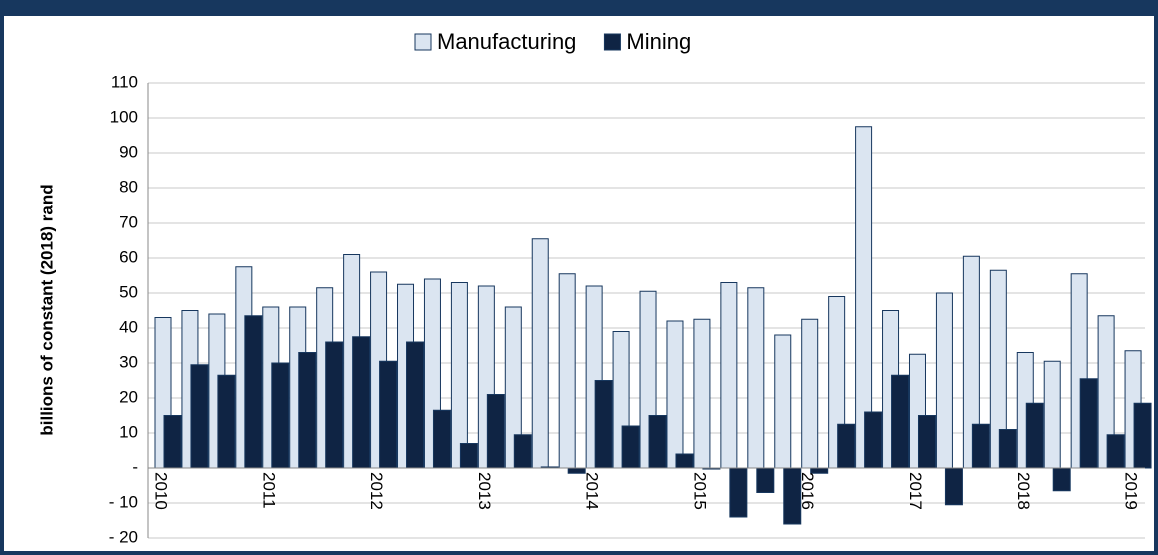  I want to click on y-tick-label: 80, so click(128, 186).